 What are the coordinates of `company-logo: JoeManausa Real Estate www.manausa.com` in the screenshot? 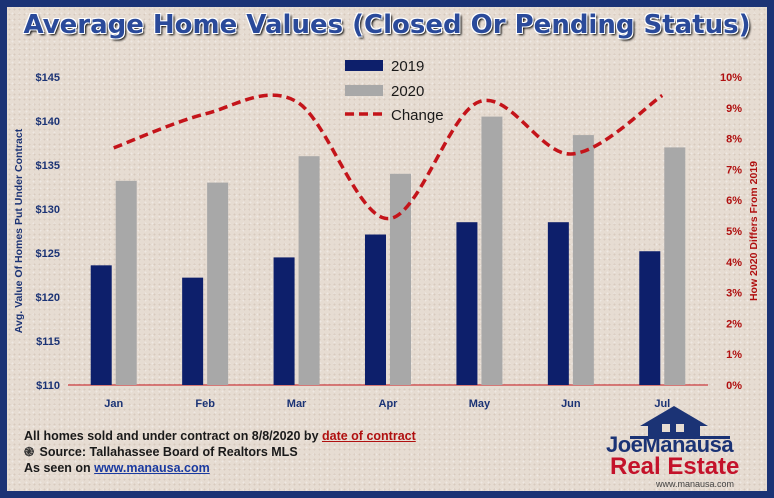 It's located at (681, 445).